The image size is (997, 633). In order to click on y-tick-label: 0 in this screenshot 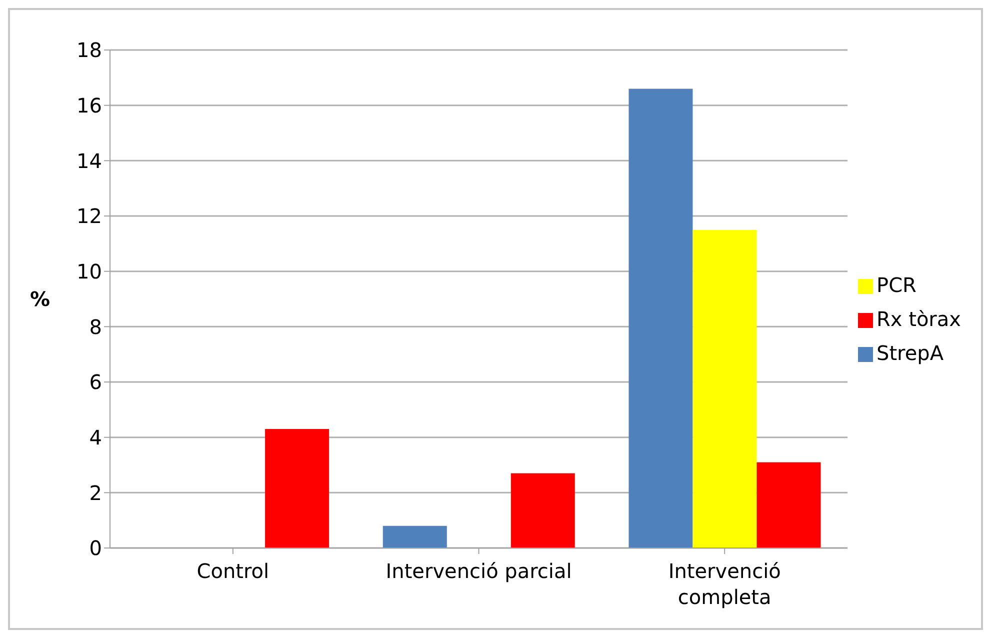, I will do `click(95, 548)`.